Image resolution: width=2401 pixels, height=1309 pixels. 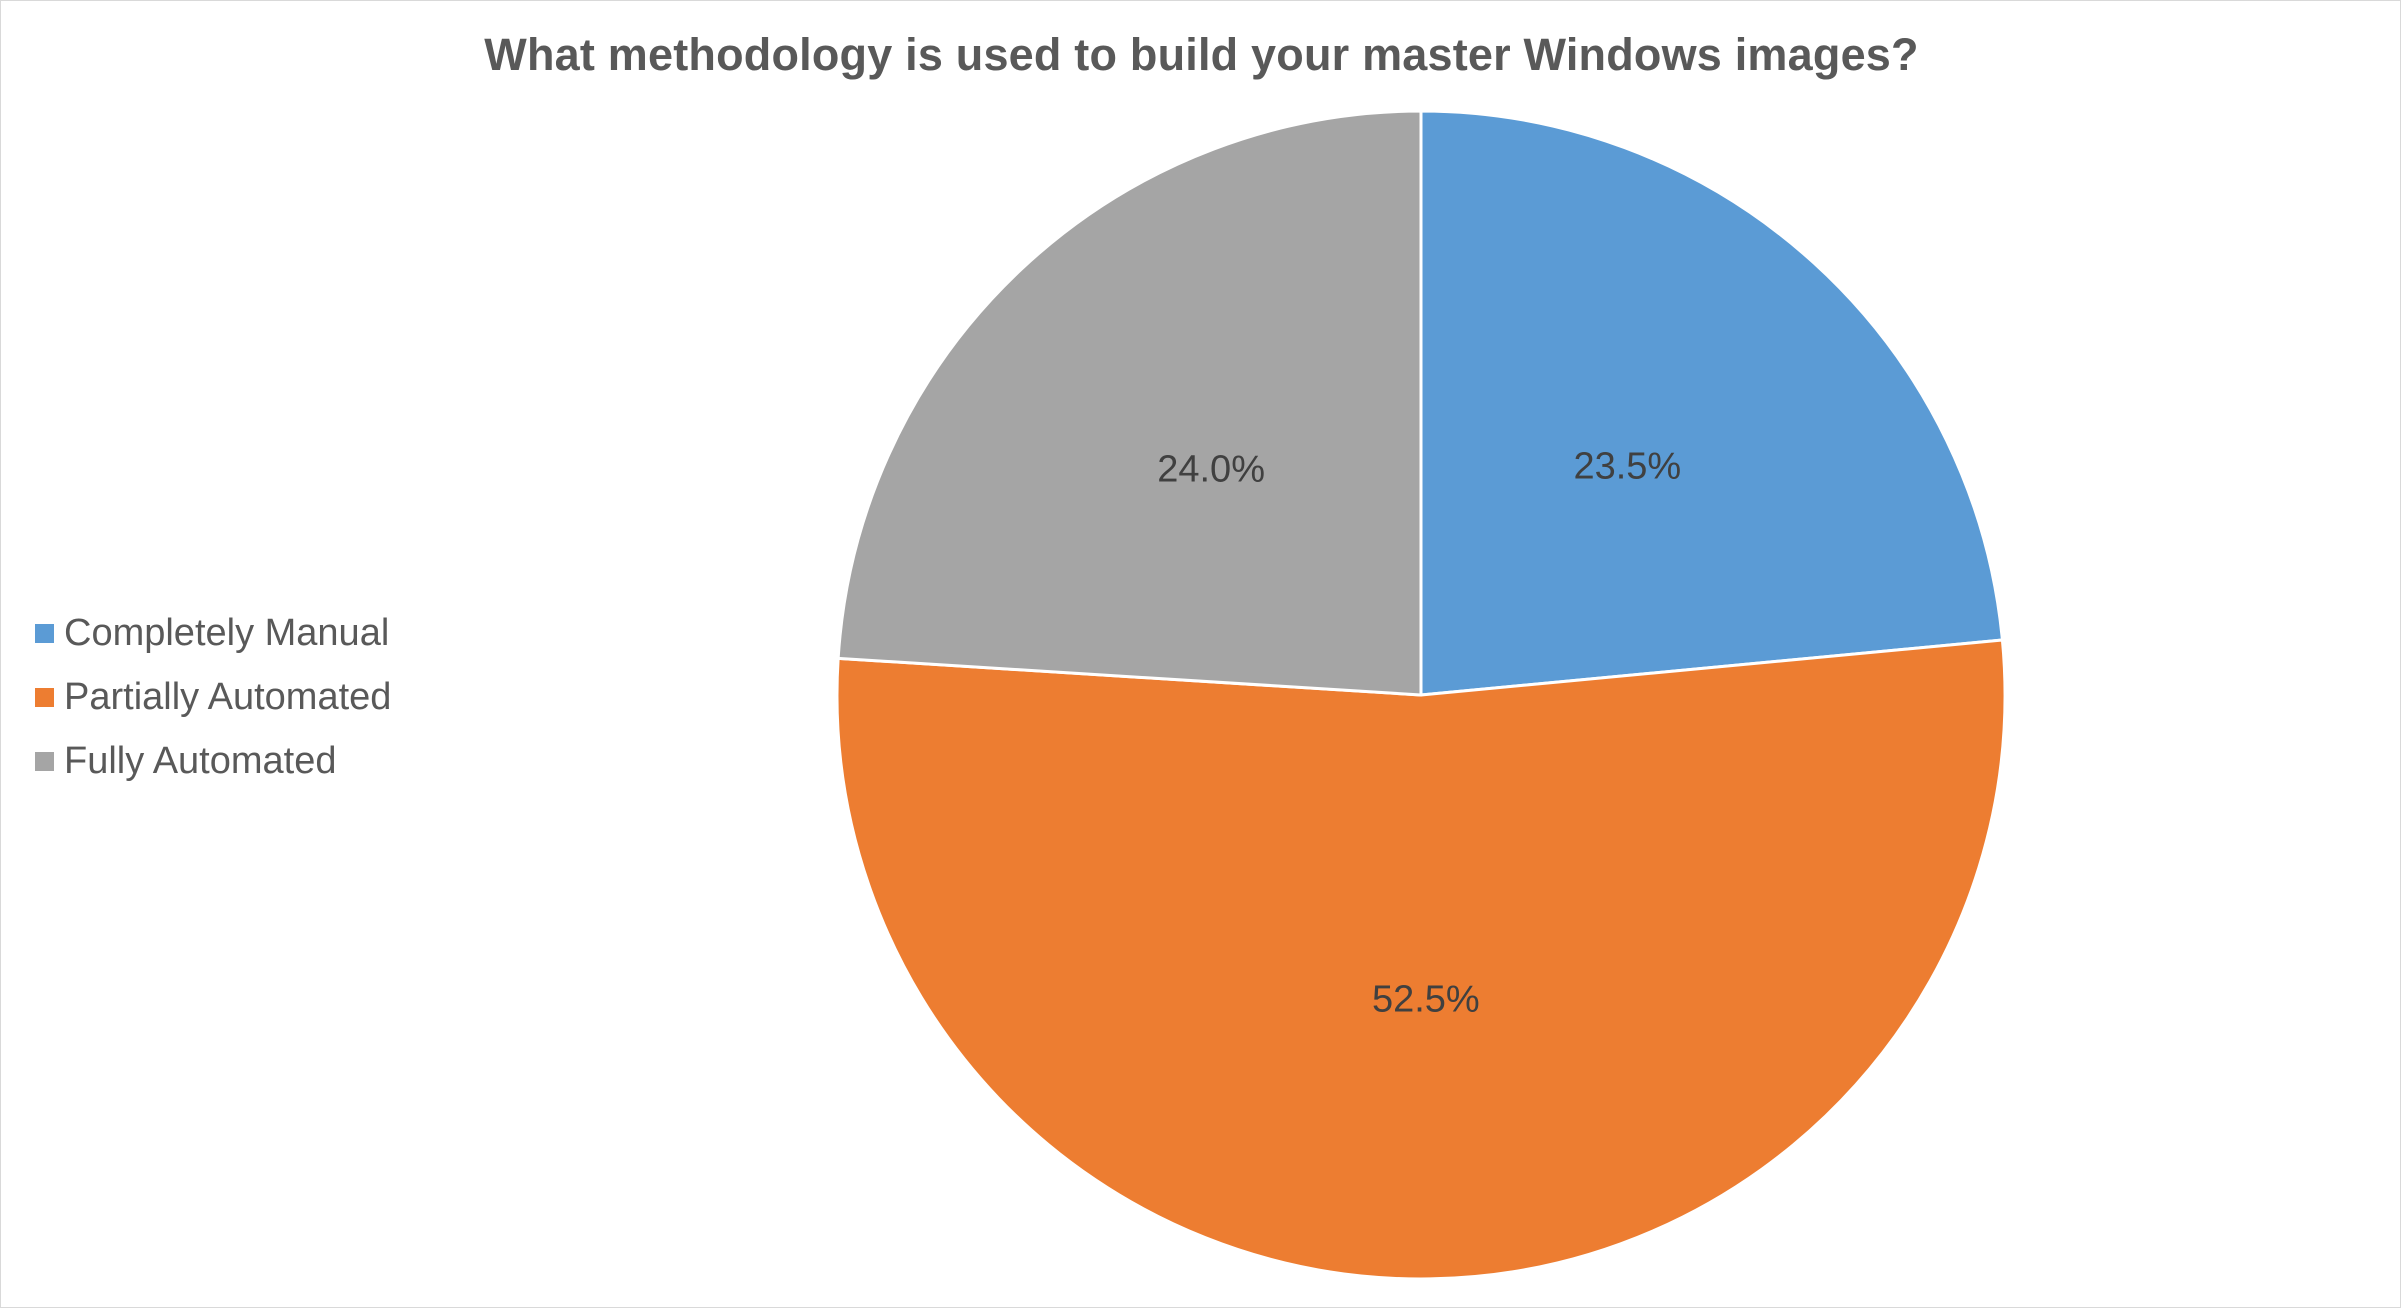 I want to click on legend-item-fully-automated: Fully Automated, so click(x=213, y=761).